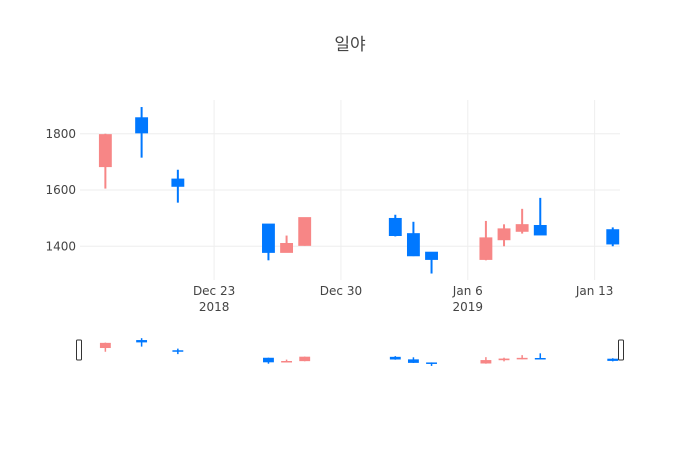 The image size is (700, 450). I want to click on y-tick-label: 1800, so click(60, 134).